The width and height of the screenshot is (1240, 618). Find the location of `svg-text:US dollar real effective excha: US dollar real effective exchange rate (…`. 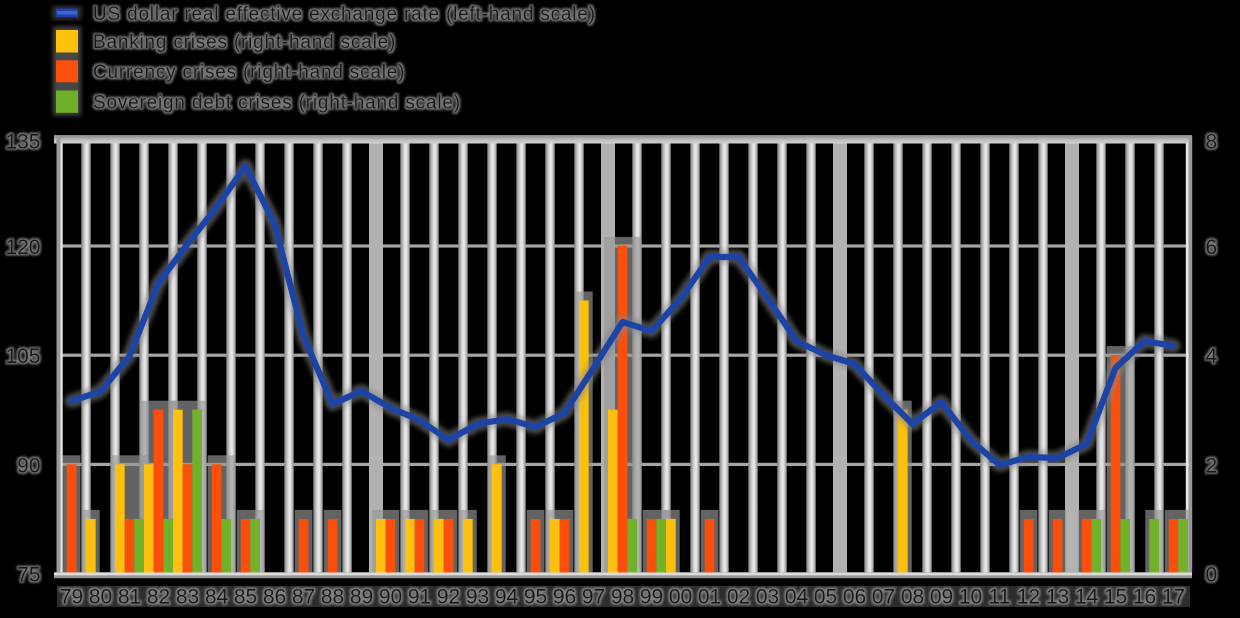

svg-text:US dollar real effective excha: US dollar real effective exchange rate (… is located at coordinates (344, 14).